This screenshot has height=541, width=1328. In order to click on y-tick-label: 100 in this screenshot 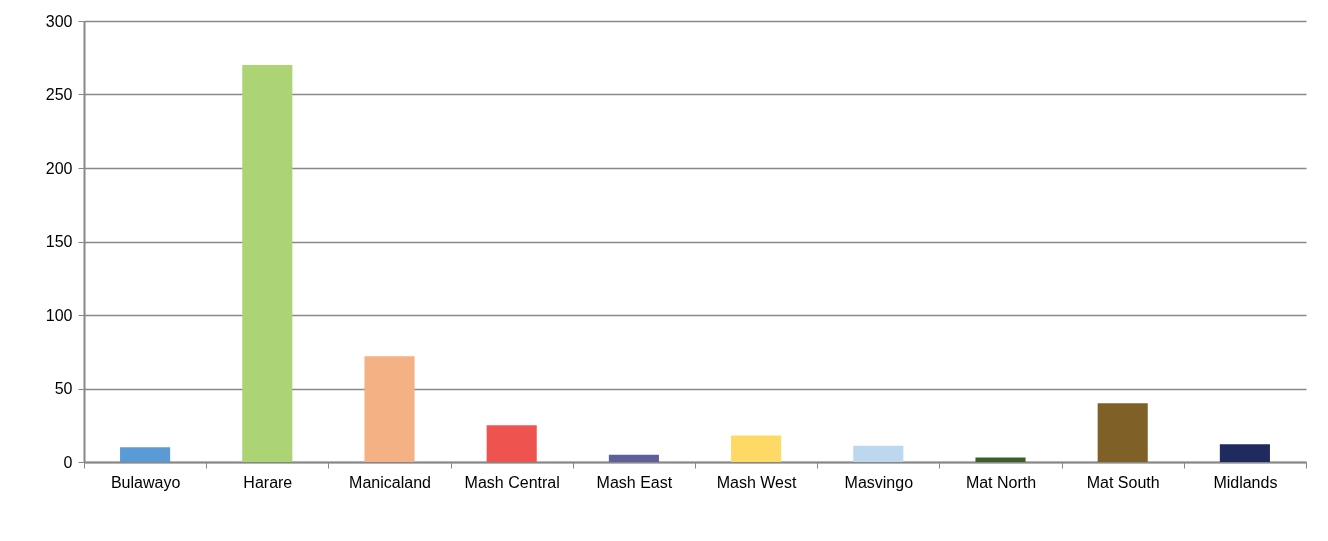, I will do `click(59, 315)`.